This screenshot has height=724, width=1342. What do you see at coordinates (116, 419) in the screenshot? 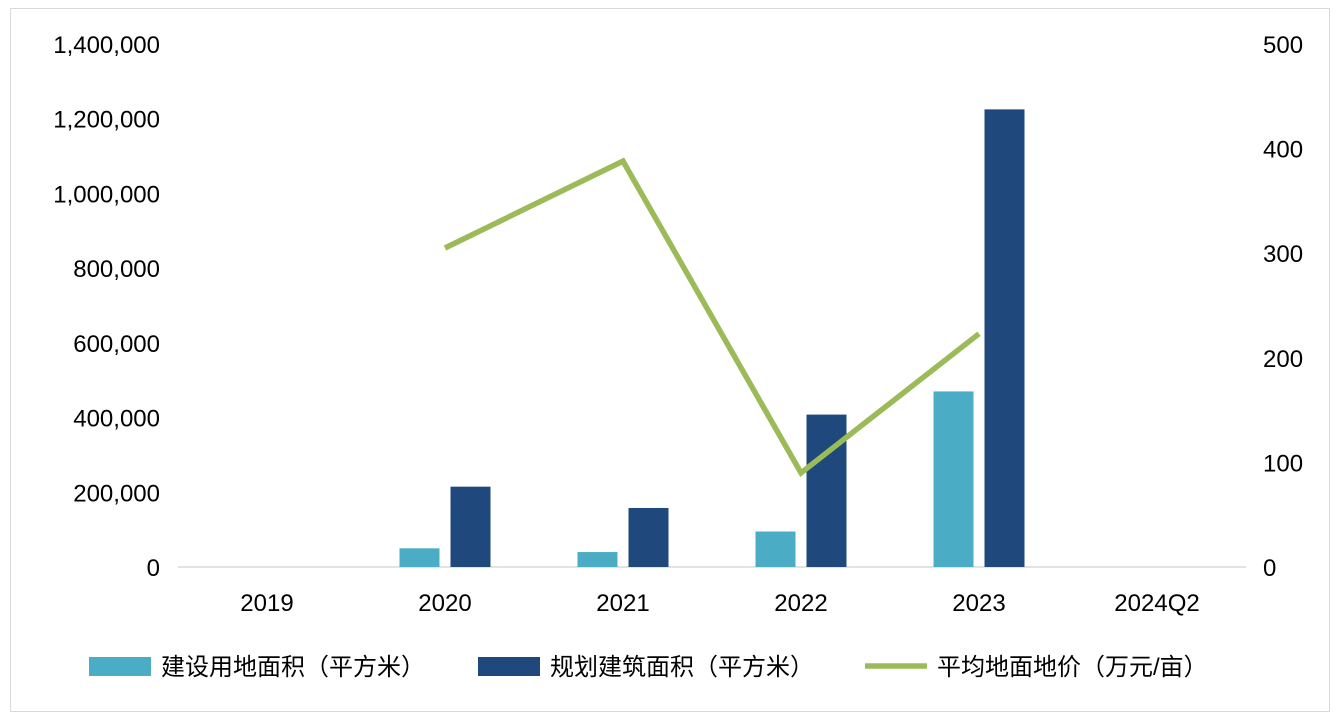
I see `left-tick-label: 400,000` at bounding box center [116, 419].